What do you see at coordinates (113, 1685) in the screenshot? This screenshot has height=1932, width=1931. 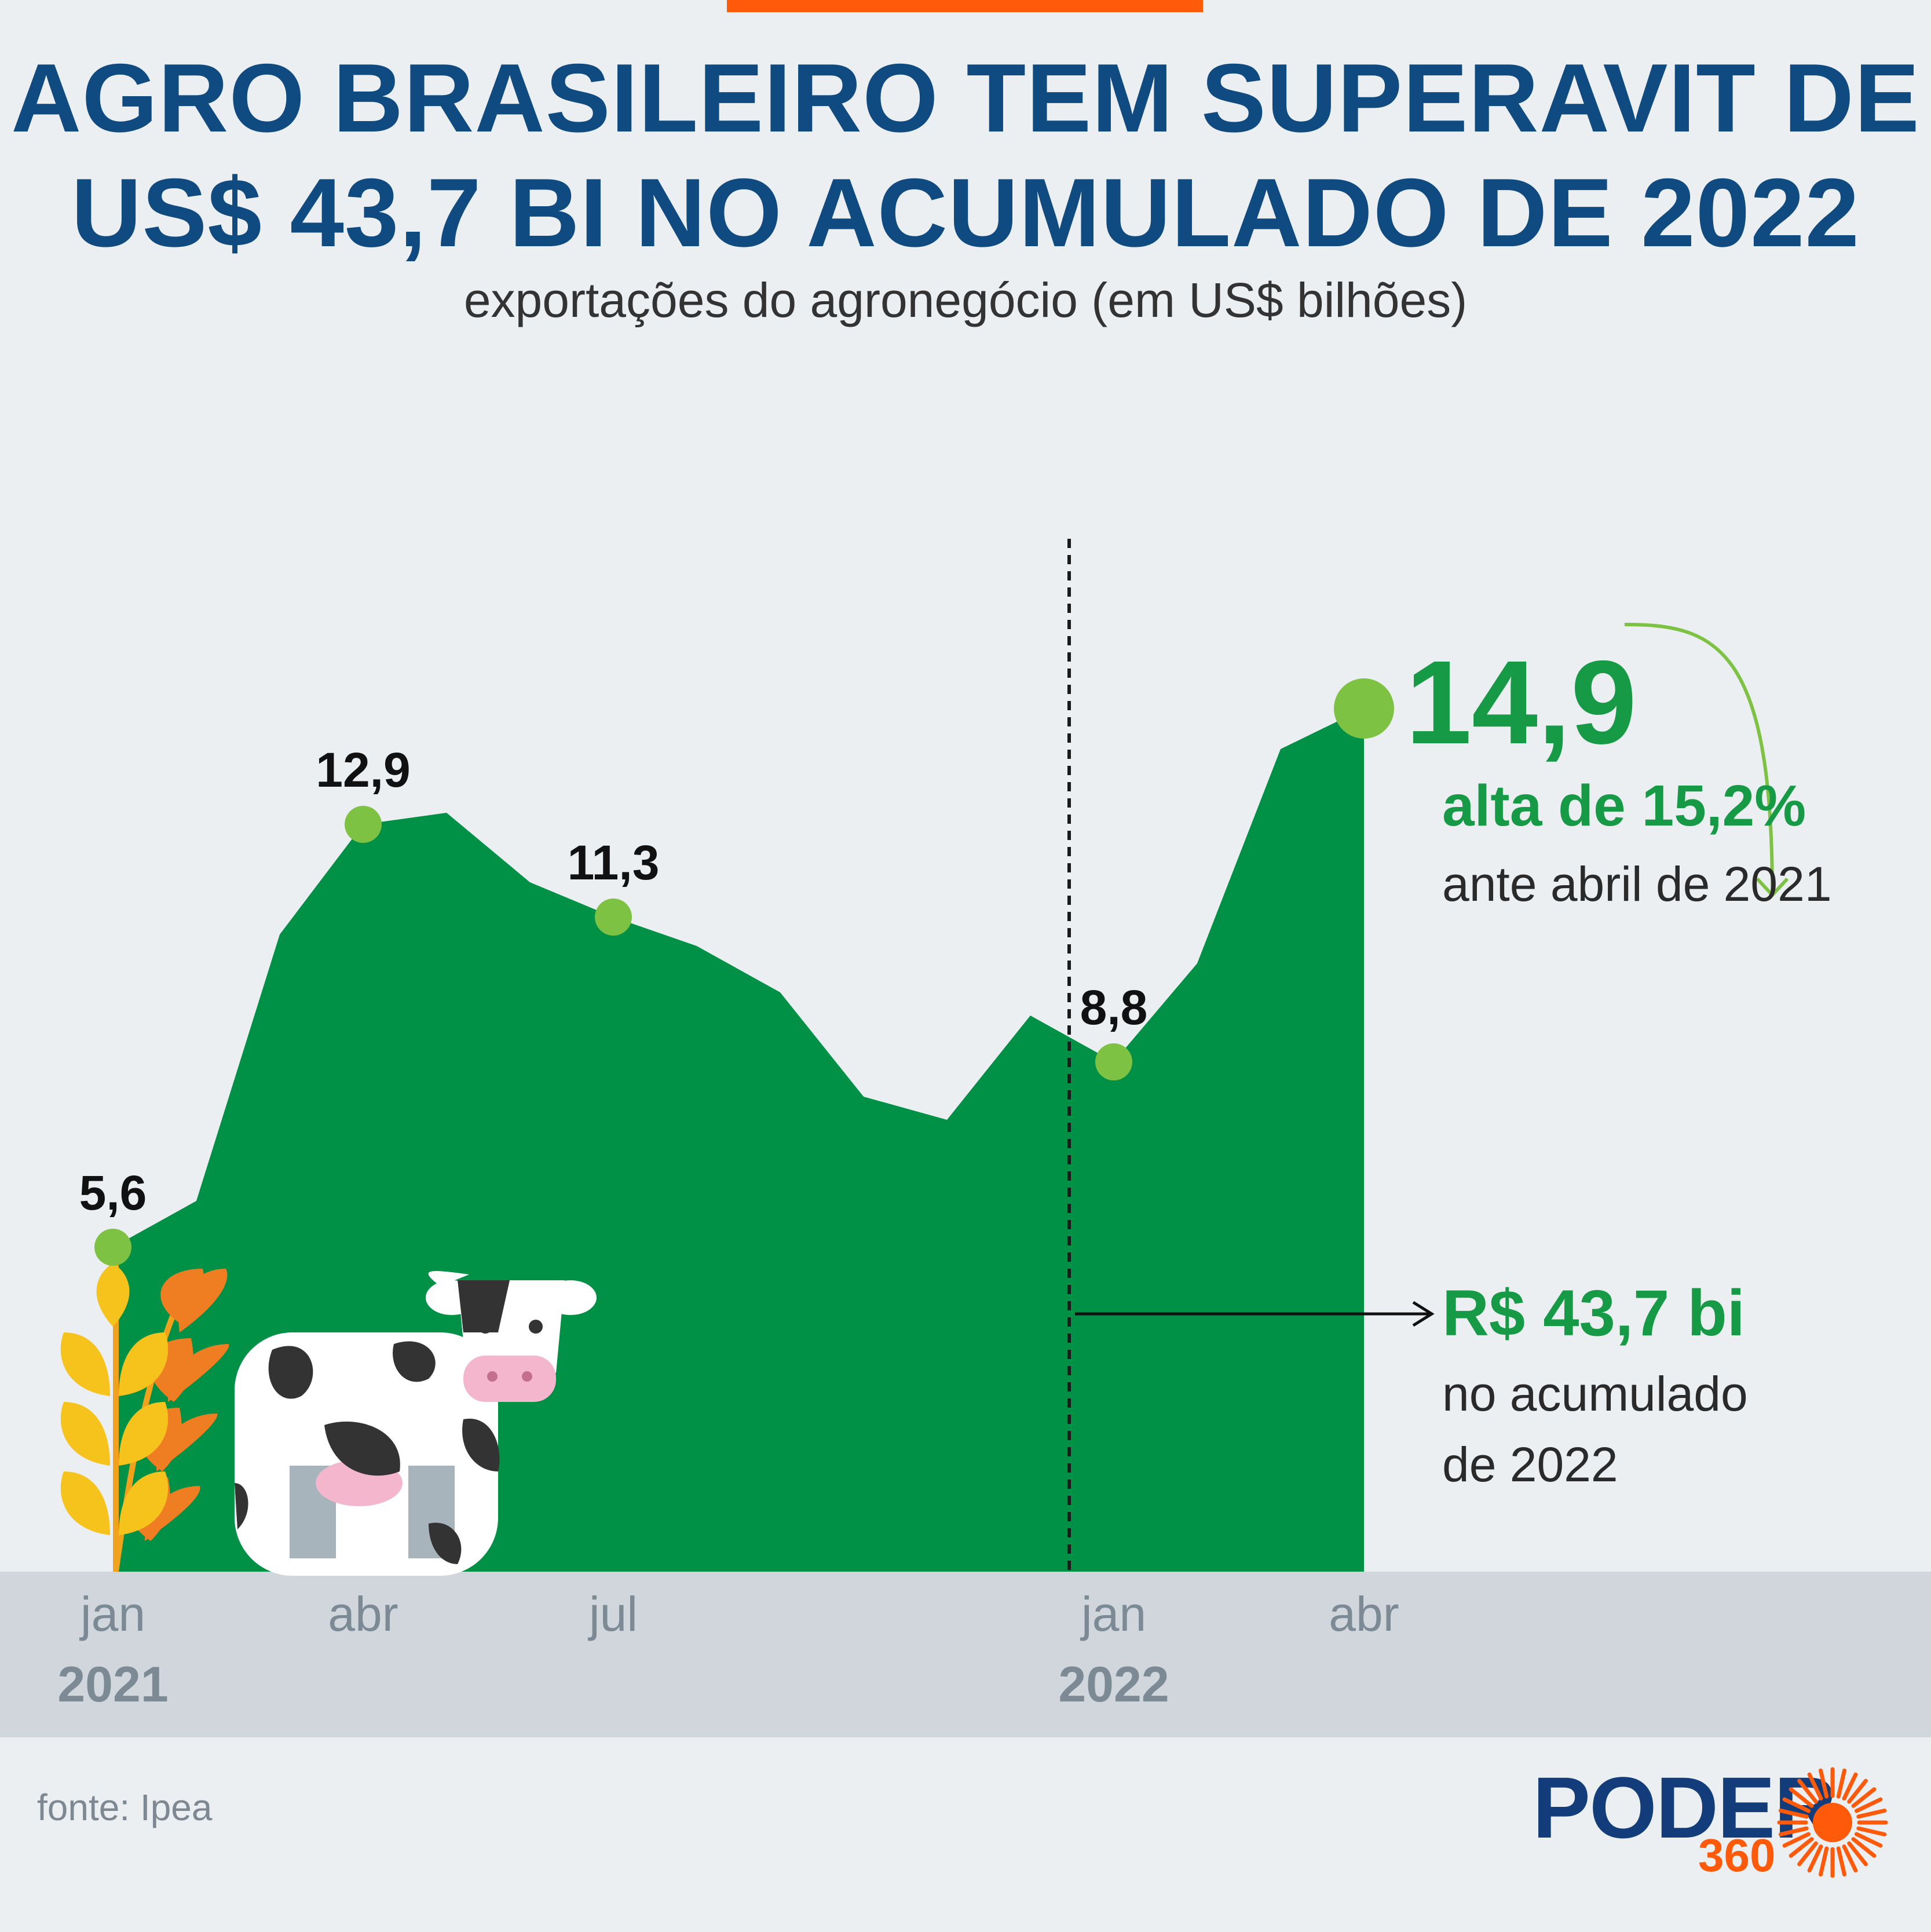 I see `x-tick-year: 2021` at bounding box center [113, 1685].